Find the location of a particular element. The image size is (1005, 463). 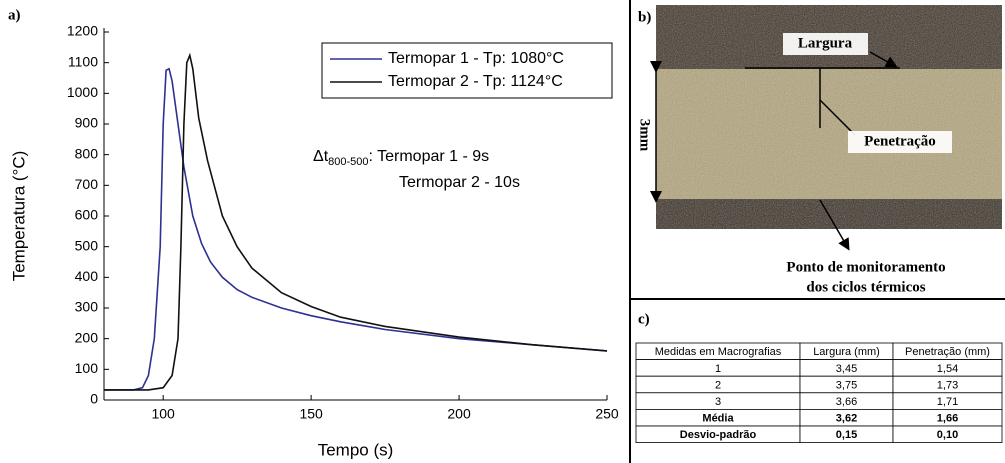

y-tick-label: 800 is located at coordinates (87, 153).